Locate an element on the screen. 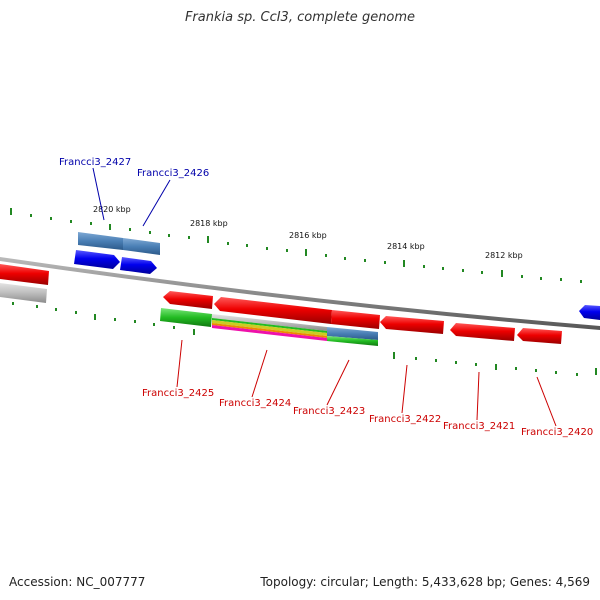  gene-francci3-2427-feature is located at coordinates (100, 241).